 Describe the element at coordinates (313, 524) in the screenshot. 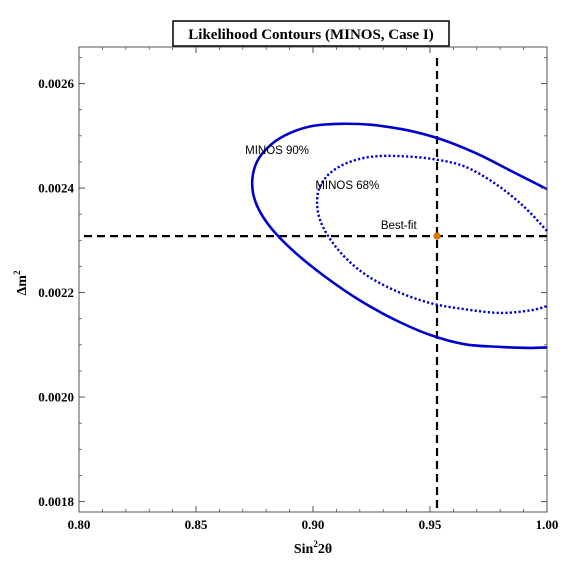

I see `x-tick-label: 0.90` at that location.